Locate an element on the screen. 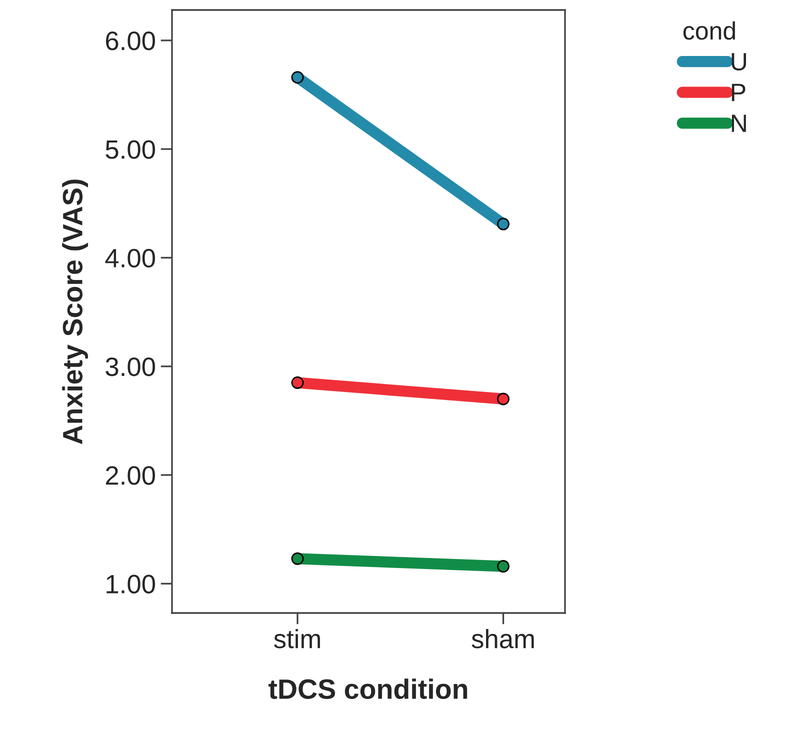 The width and height of the screenshot is (786, 755). legend-label: U is located at coordinates (739, 62).